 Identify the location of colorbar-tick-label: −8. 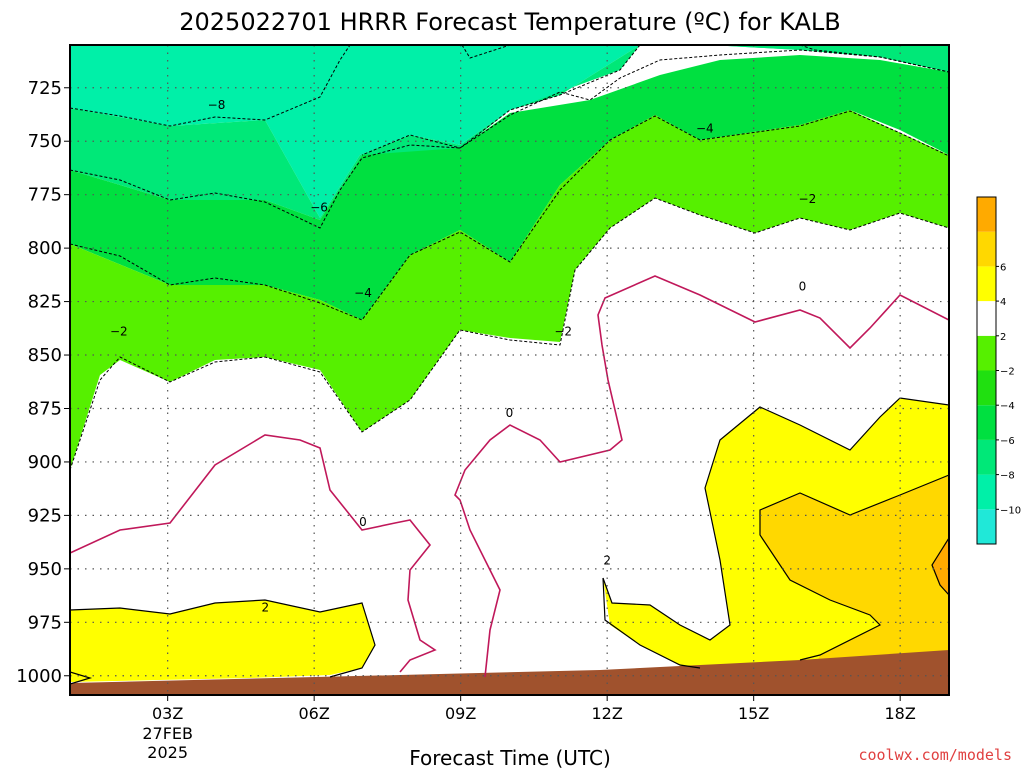
(1007, 476).